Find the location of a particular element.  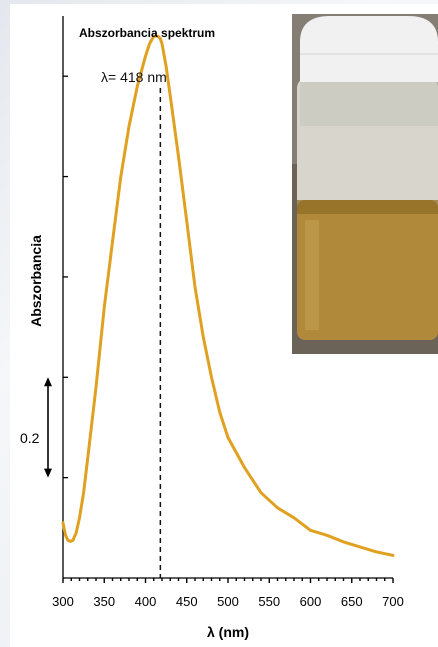

vial-liquid-meniscus is located at coordinates (367, 207).